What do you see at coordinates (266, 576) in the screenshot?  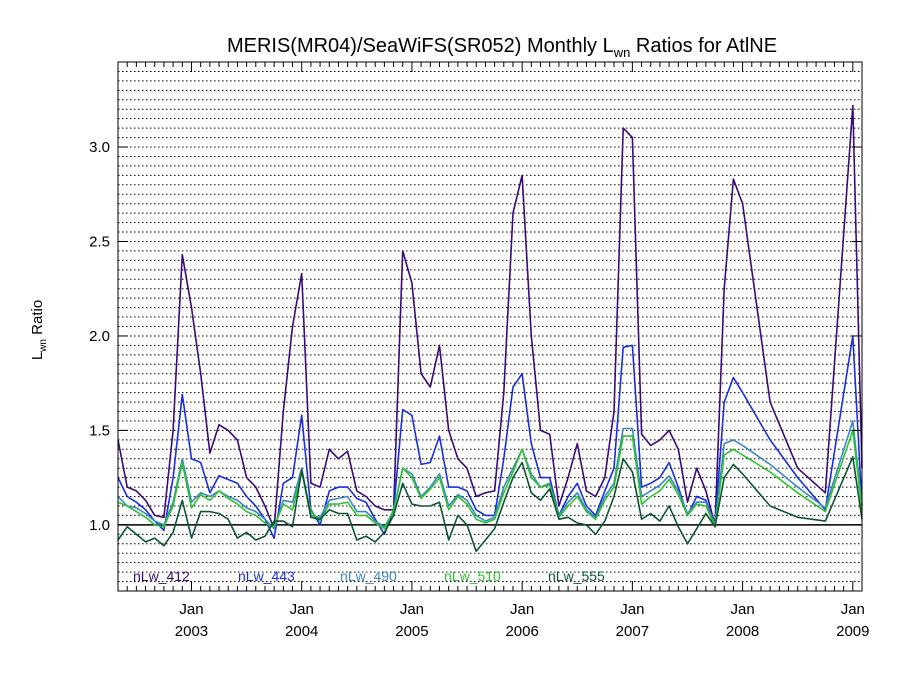 I see `legend-entry-nlw-443: nLw_443` at bounding box center [266, 576].